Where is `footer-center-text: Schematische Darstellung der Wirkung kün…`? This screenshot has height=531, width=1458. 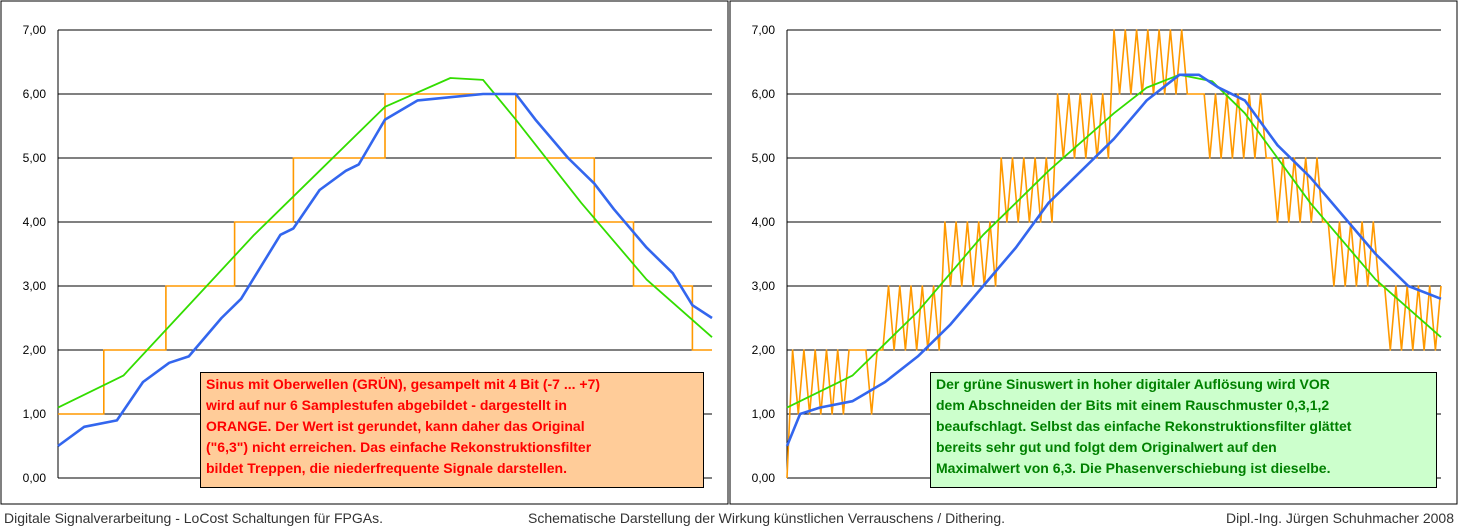 footer-center-text: Schematische Darstellung der Wirkung kün… is located at coordinates (767, 518).